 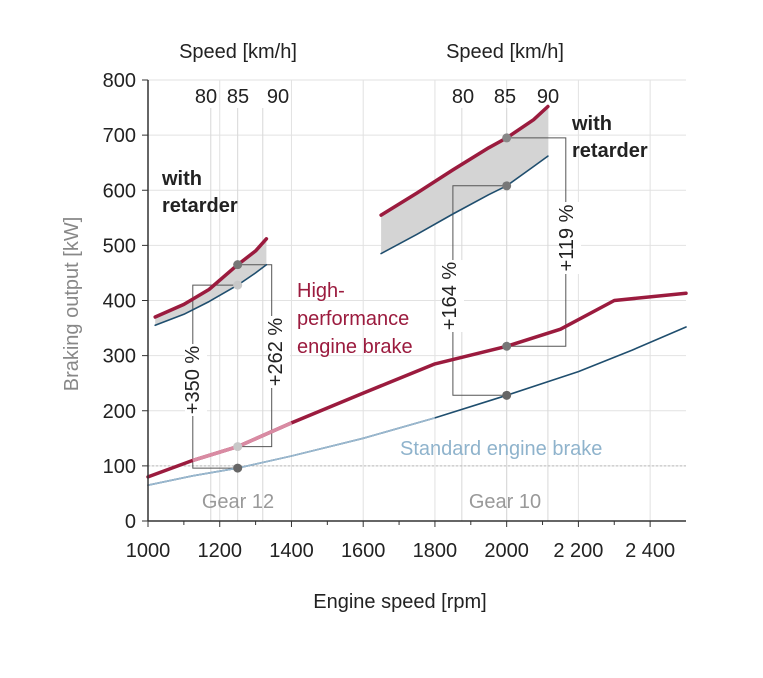 What do you see at coordinates (363, 551) in the screenshot?
I see `x-tick-label-1600: 1600` at bounding box center [363, 551].